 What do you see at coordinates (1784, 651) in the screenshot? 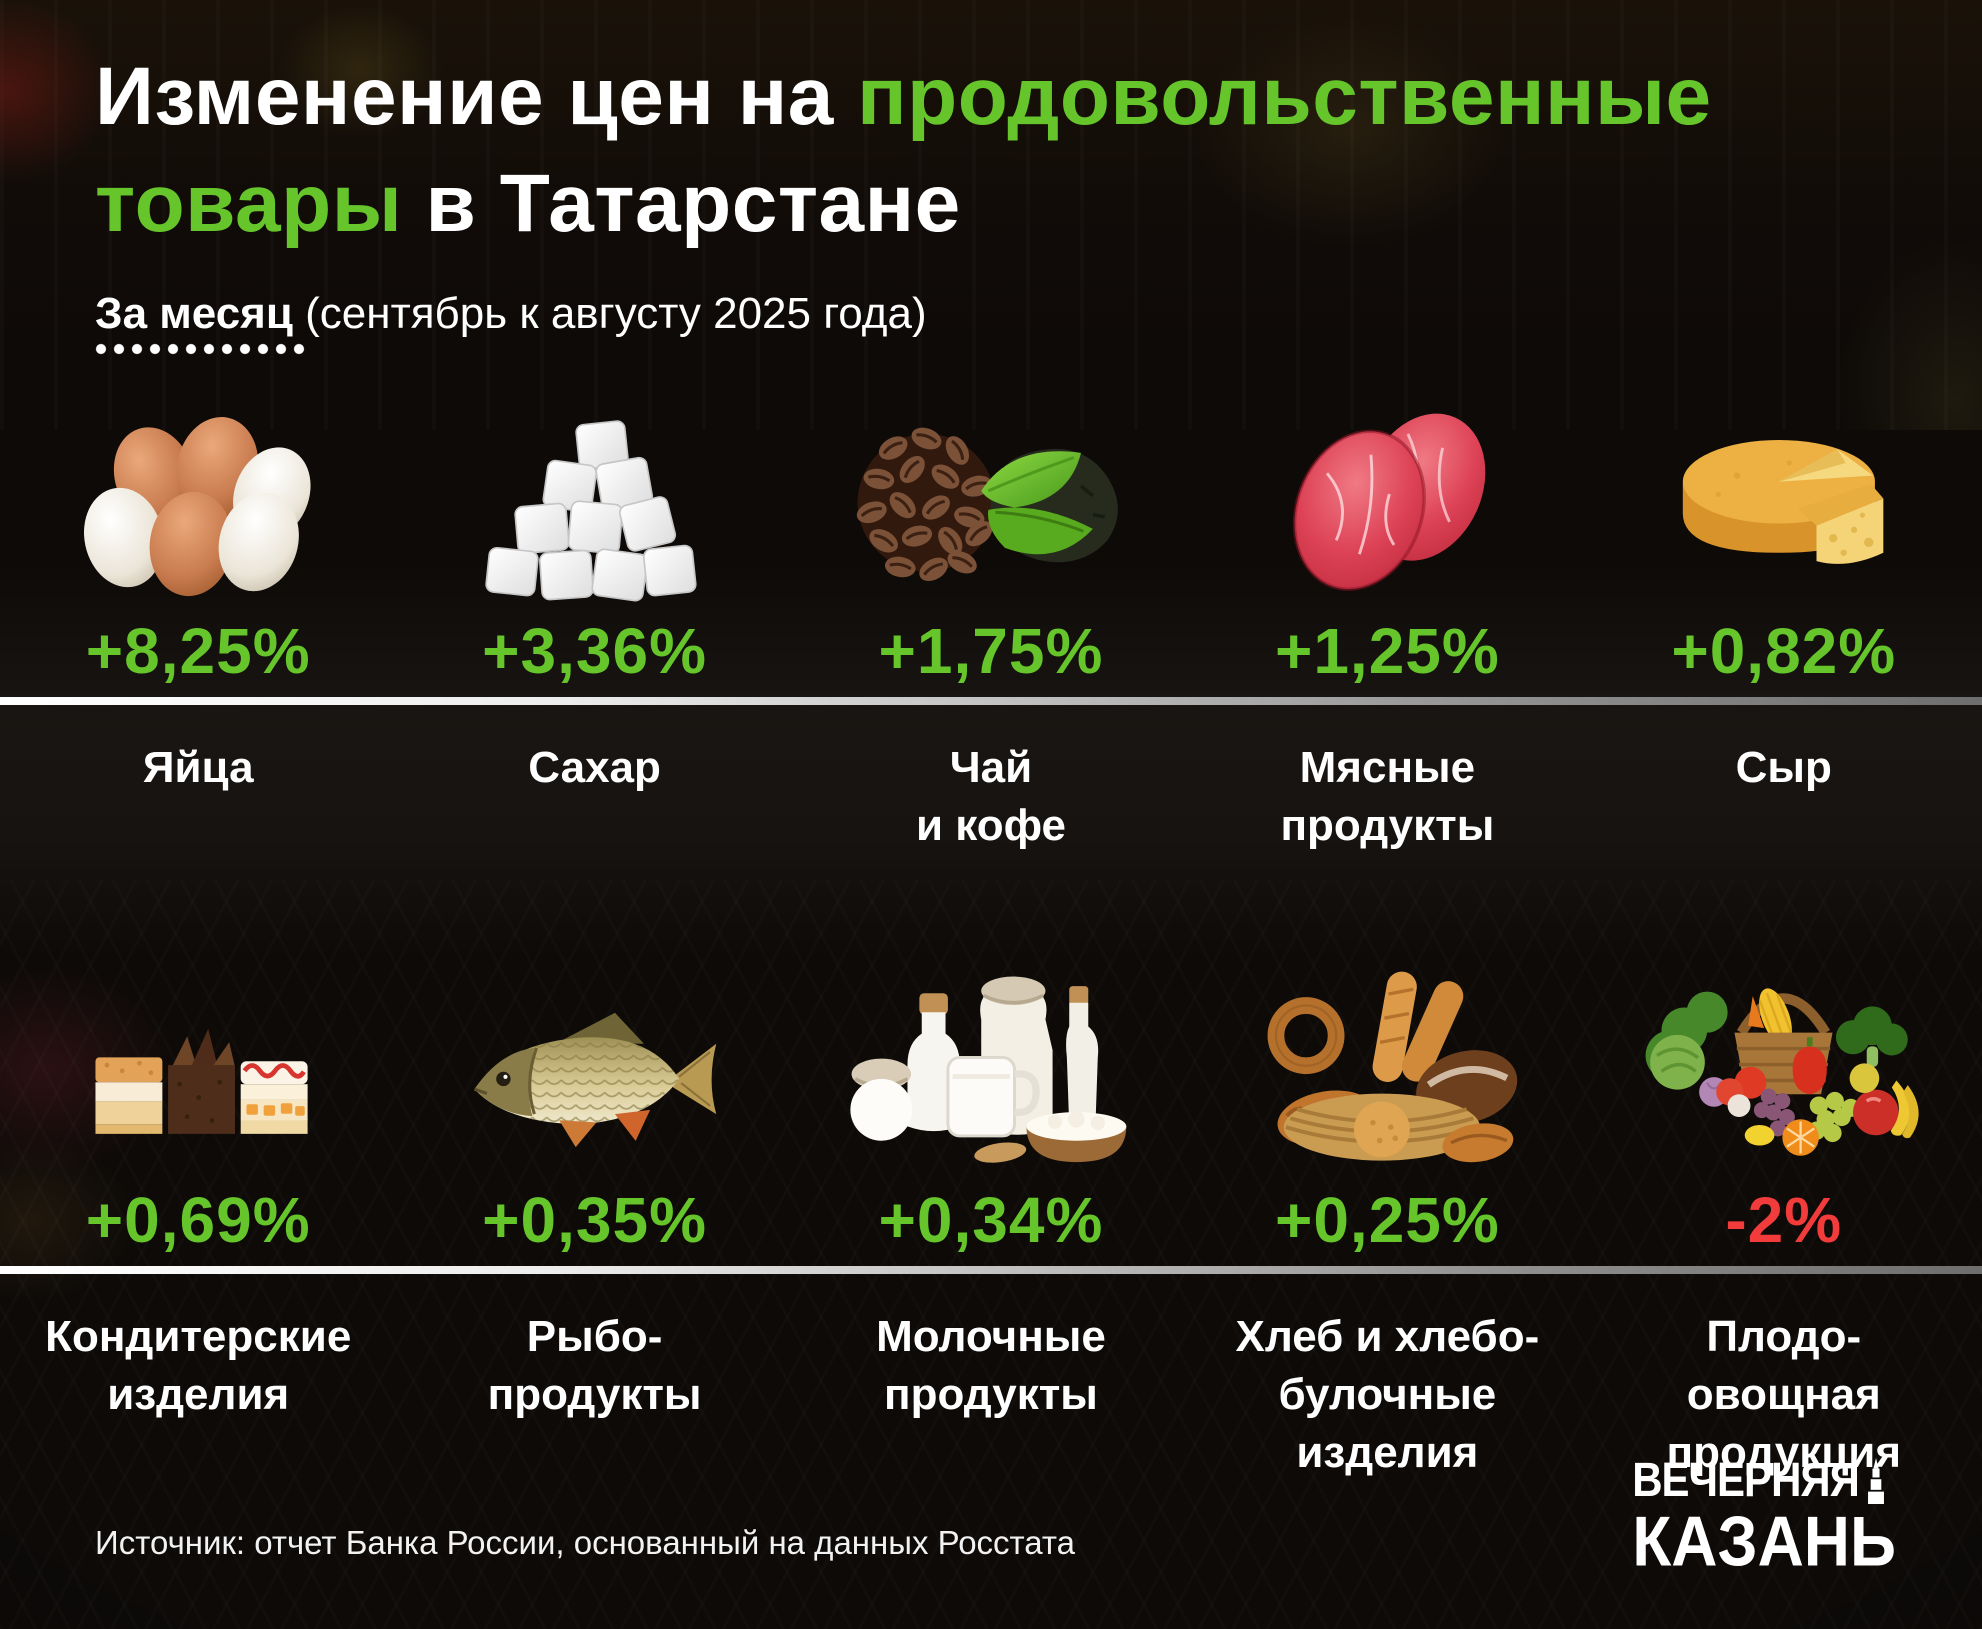
I see `percent-value: +0,82%` at bounding box center [1784, 651].